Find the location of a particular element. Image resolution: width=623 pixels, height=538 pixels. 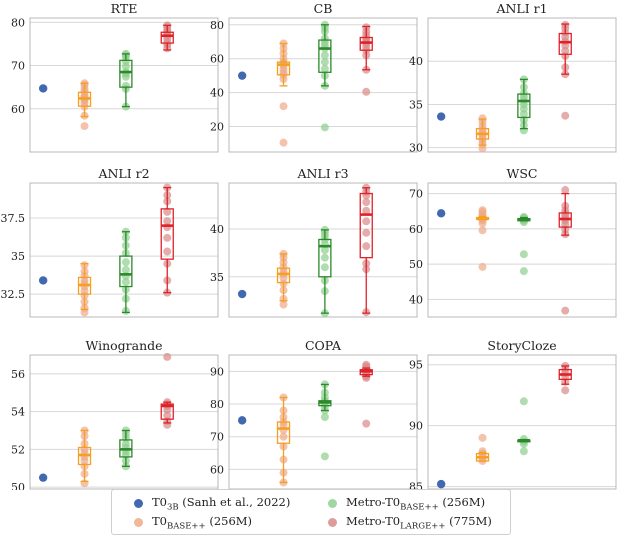

y-tick-label: 56 is located at coordinates (18, 374).